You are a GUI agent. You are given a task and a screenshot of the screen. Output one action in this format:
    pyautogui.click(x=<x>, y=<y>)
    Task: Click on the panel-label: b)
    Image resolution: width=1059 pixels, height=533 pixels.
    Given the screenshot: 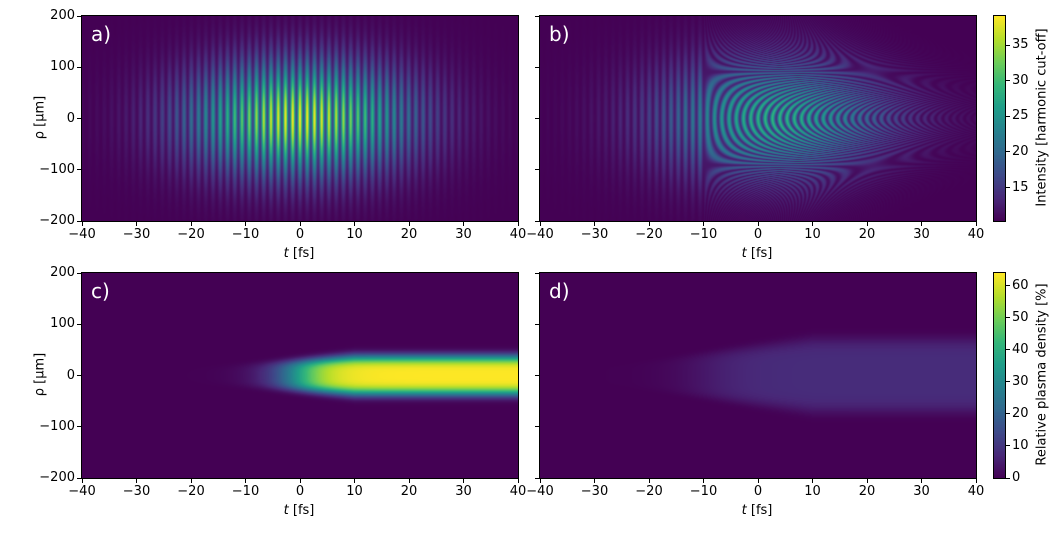 What is the action you would take?
    pyautogui.click(x=559, y=34)
    